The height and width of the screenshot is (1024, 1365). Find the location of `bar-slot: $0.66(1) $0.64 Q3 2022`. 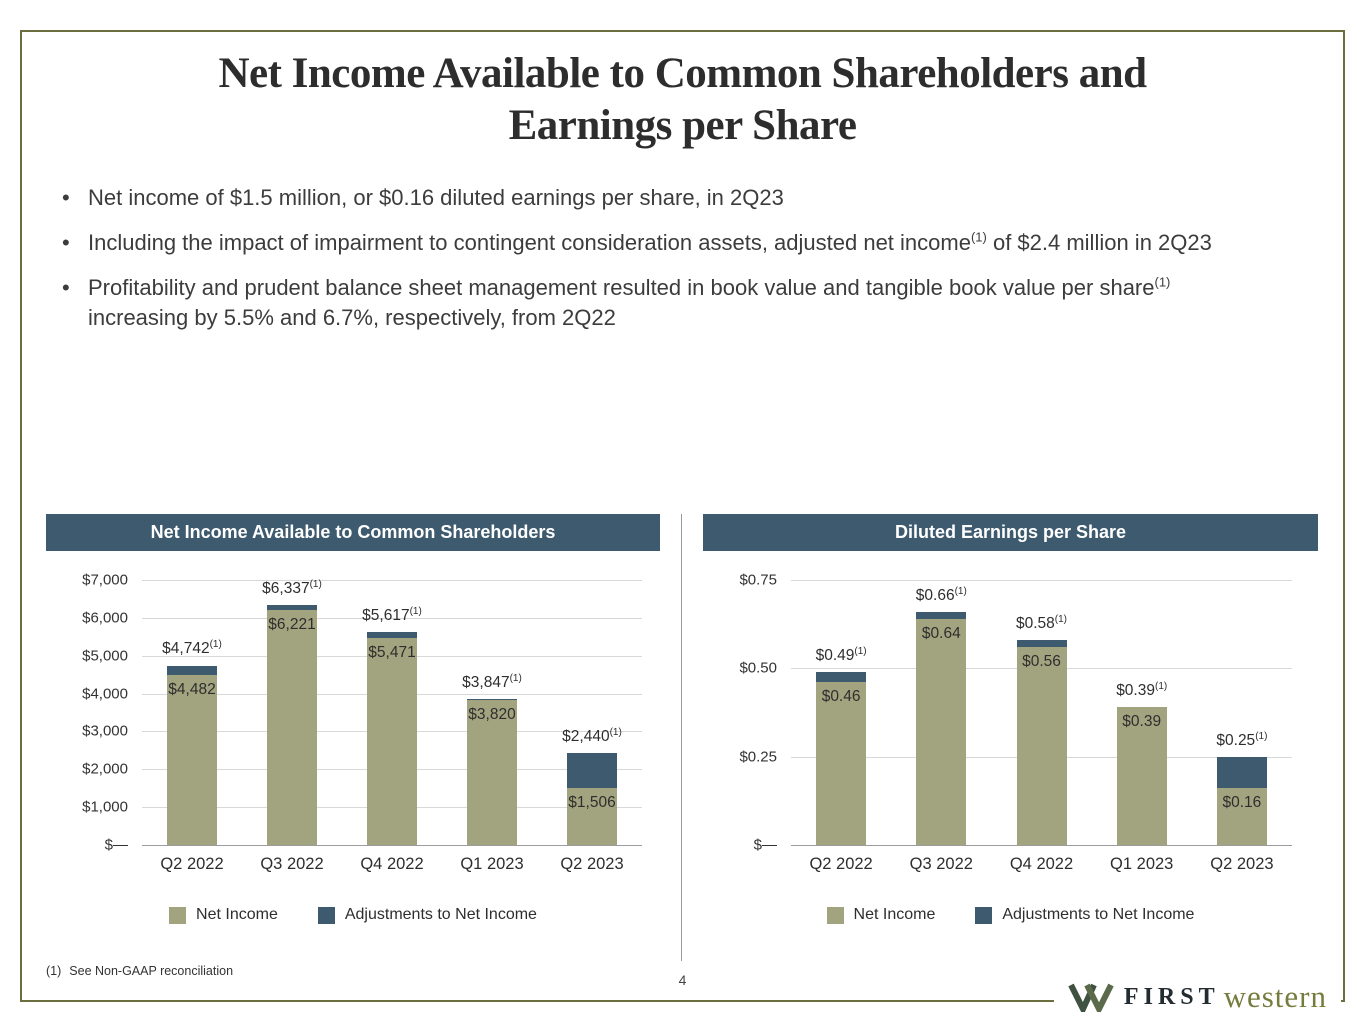

bar-slot: $0.66(1) $0.64 Q3 2022 is located at coordinates (941, 726).